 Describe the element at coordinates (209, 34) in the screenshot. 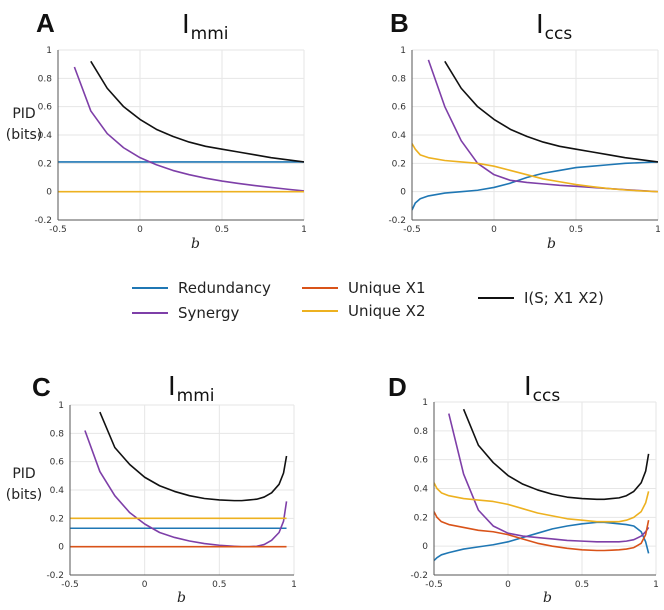

I see `panel-title-a-sub: mmi` at that location.